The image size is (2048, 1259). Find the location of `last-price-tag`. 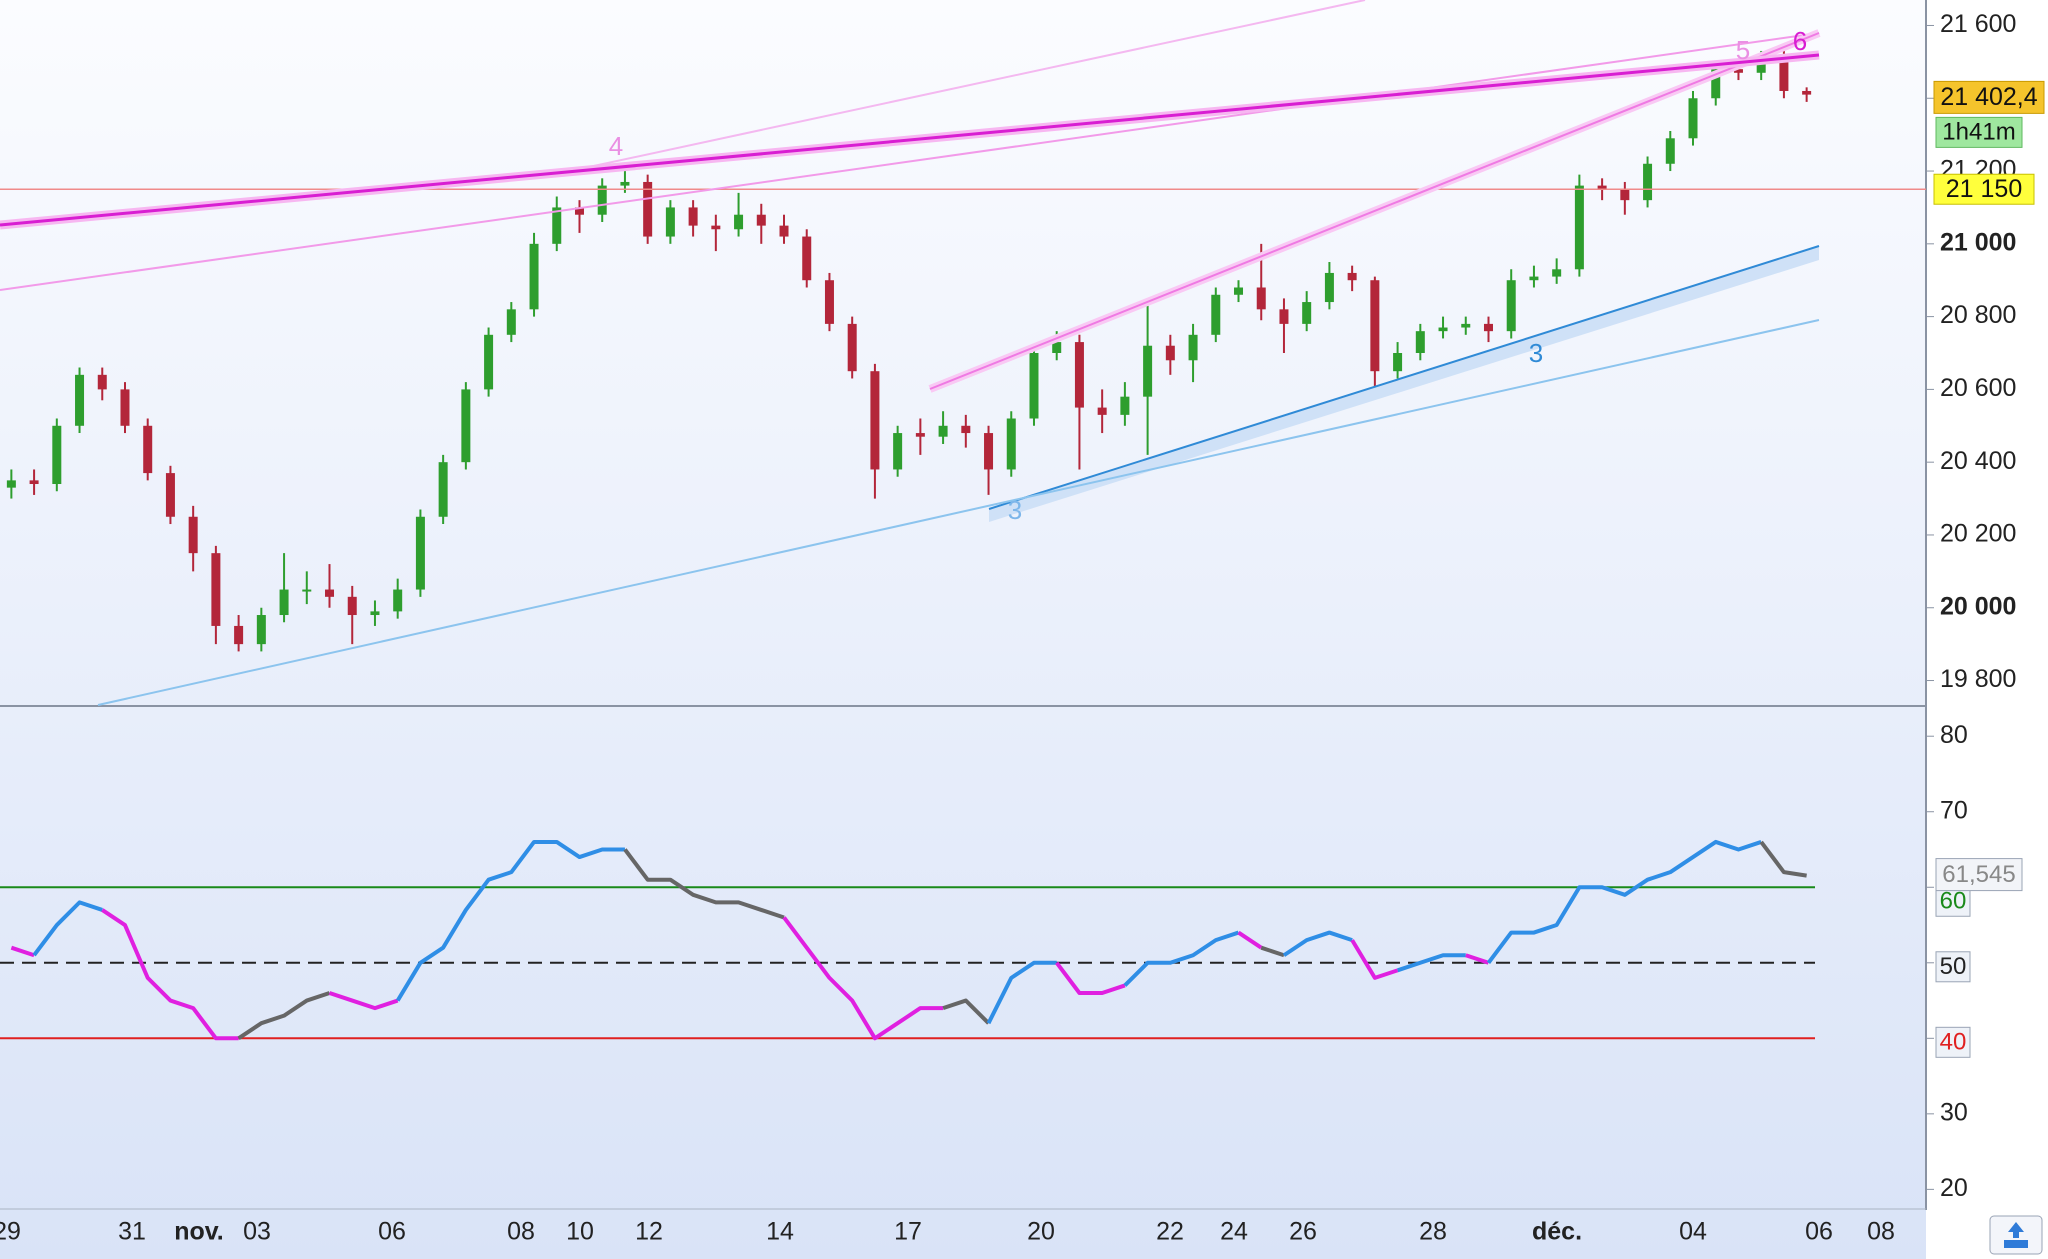

last-price-tag is located at coordinates (1989, 97).